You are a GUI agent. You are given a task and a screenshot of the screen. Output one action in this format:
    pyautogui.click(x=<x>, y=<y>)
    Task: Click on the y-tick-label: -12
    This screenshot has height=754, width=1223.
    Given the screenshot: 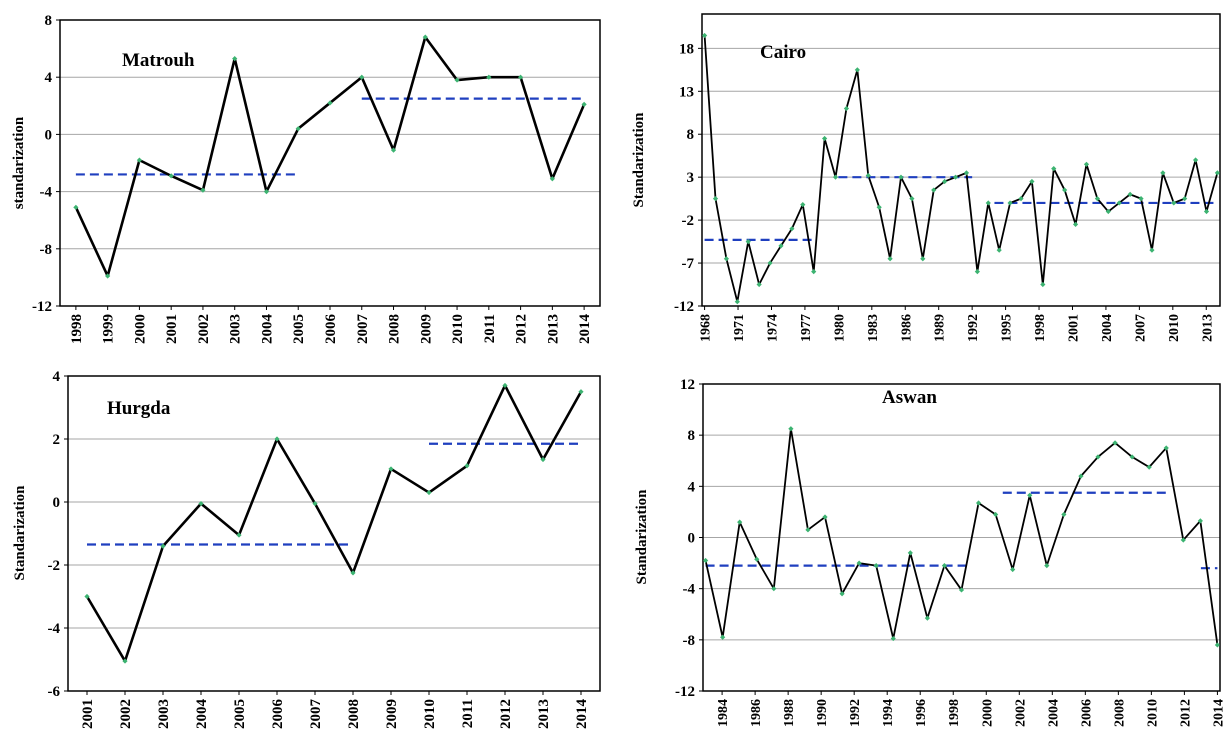 What is the action you would take?
    pyautogui.click(x=42, y=307)
    